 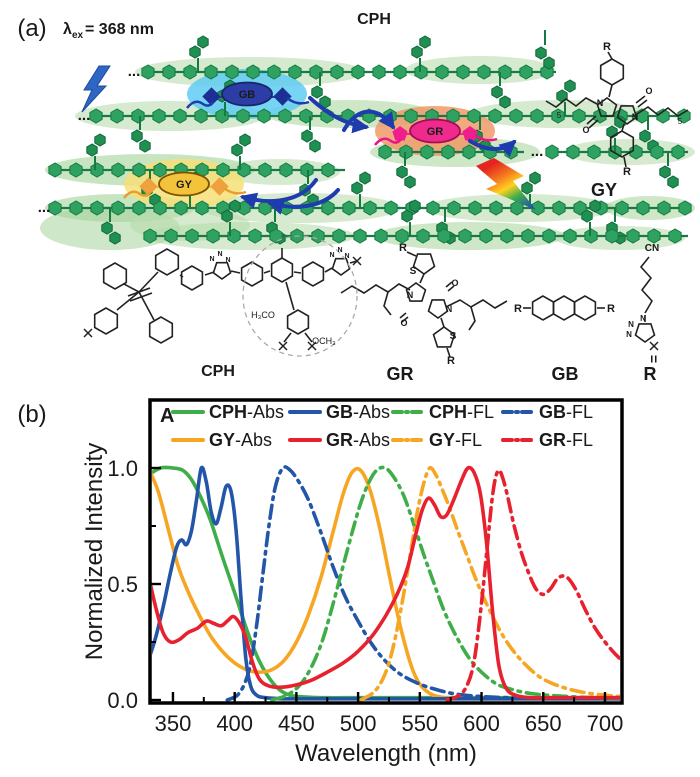 I want to click on gr-oval, so click(x=435, y=131).